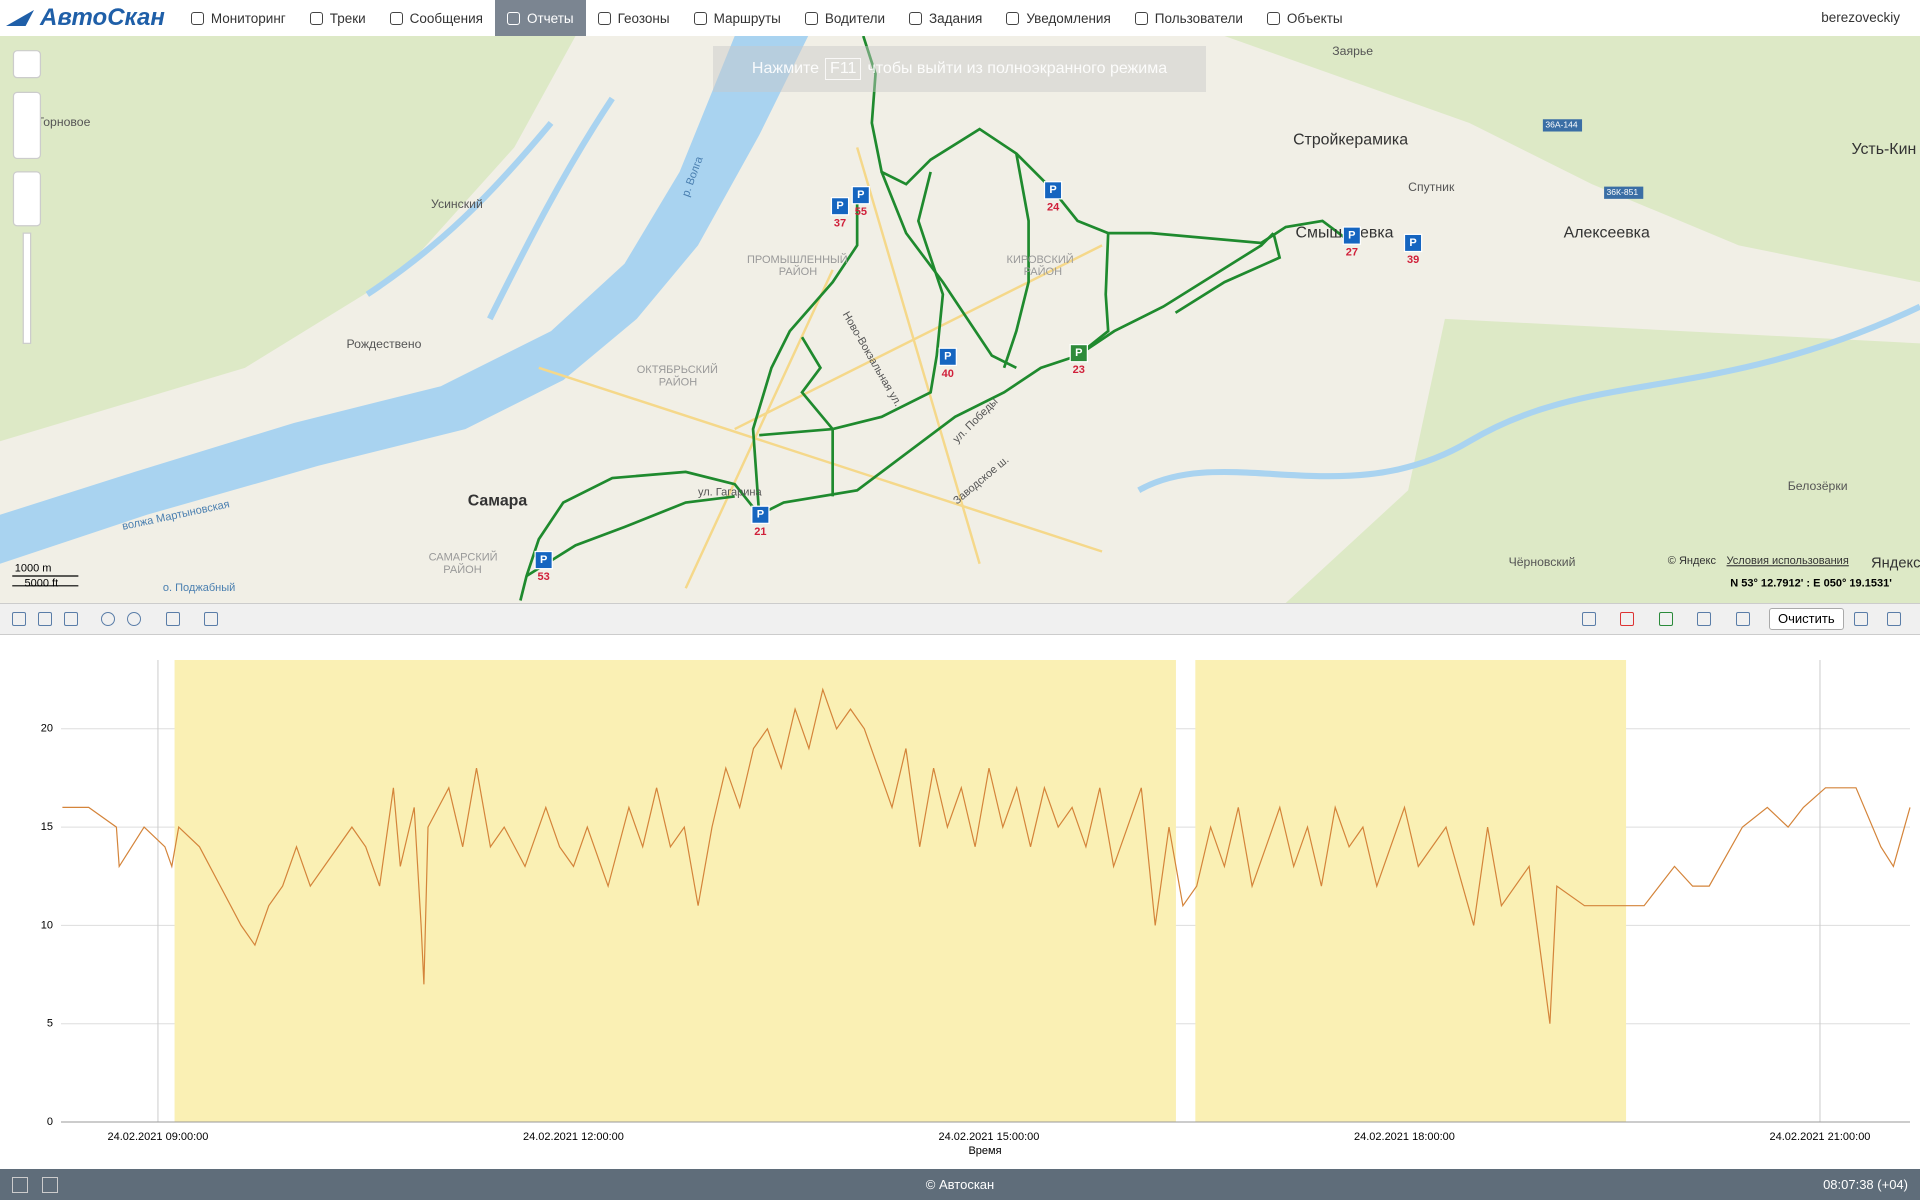 This screenshot has height=1200, width=1920. Describe the element at coordinates (861, 202) in the screenshot. I see `parking-marker: P 55` at that location.